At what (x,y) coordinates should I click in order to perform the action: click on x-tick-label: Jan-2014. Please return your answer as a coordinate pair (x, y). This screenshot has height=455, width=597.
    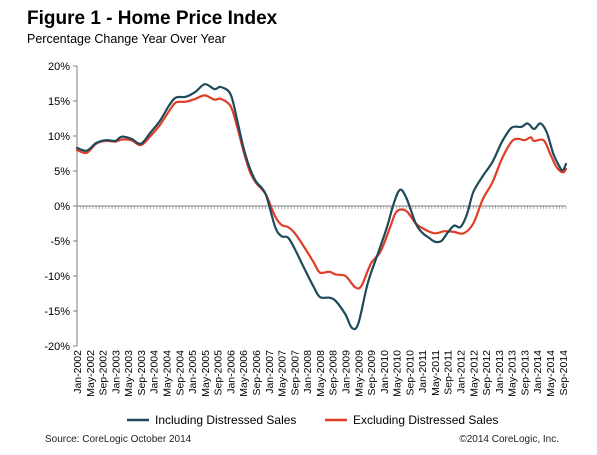
    Looking at the image, I should click on (538, 372).